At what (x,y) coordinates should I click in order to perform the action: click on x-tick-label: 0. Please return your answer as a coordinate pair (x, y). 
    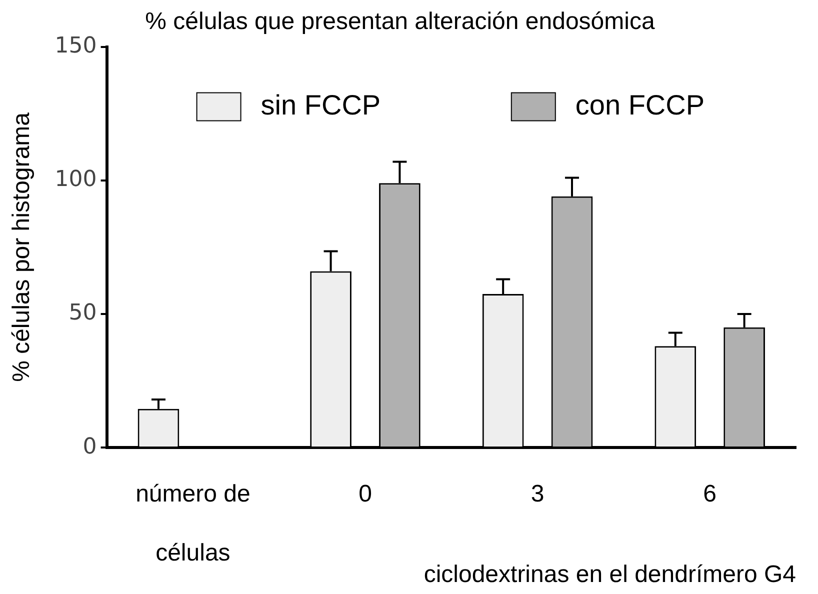
    Looking at the image, I should click on (365, 494).